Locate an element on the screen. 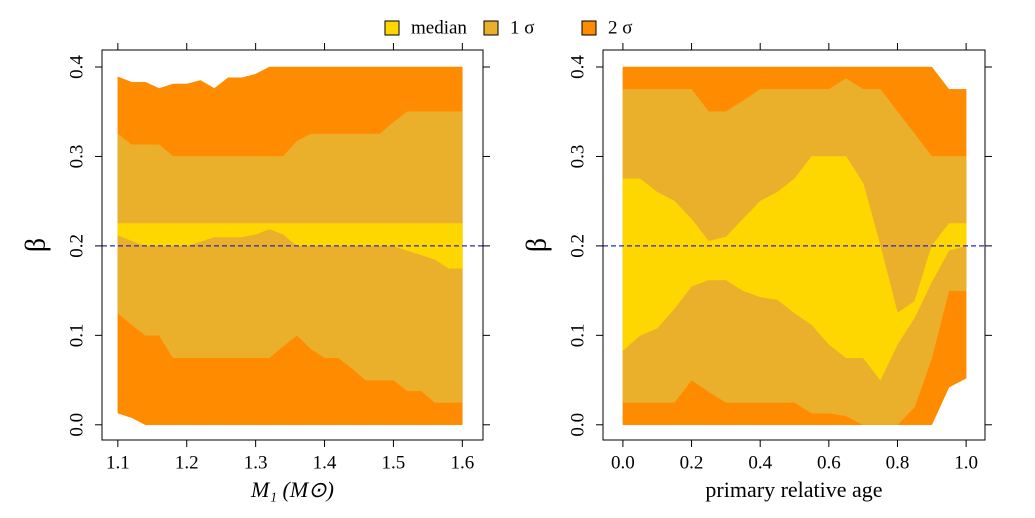  x-tick-label: 1.5 is located at coordinates (394, 462).